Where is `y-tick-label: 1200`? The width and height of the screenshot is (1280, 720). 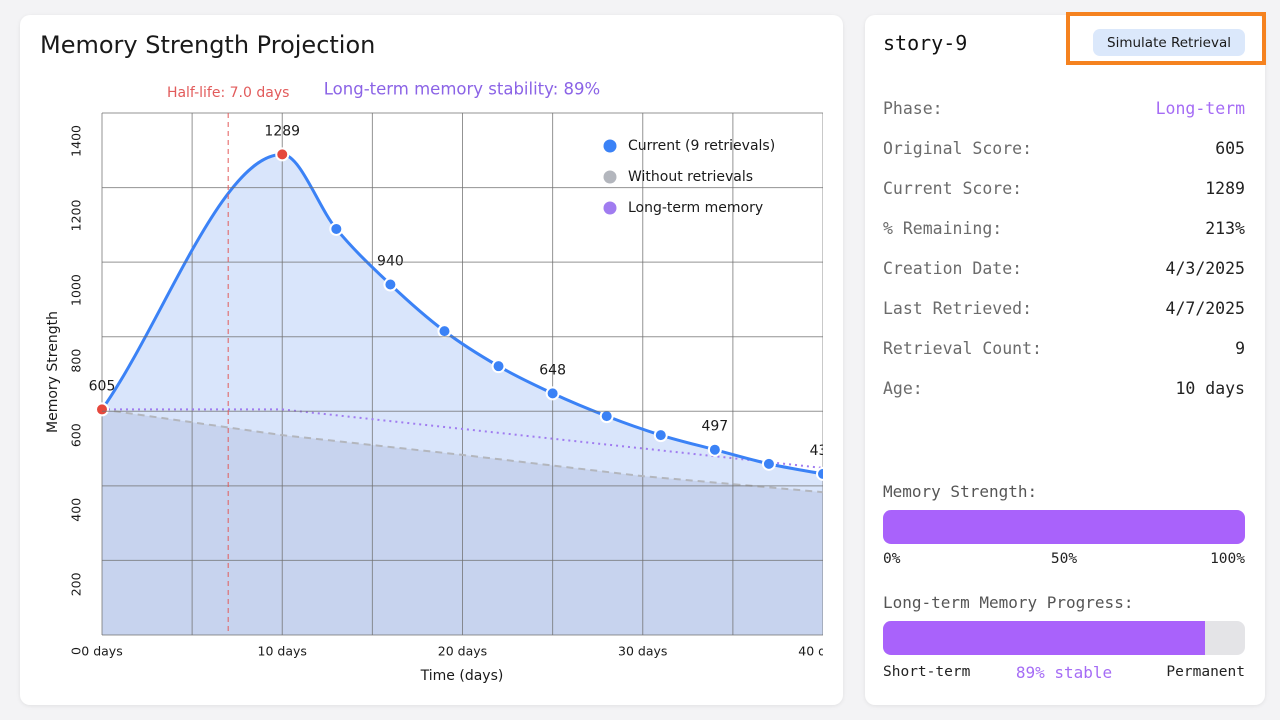
y-tick-label: 1200 is located at coordinates (76, 216).